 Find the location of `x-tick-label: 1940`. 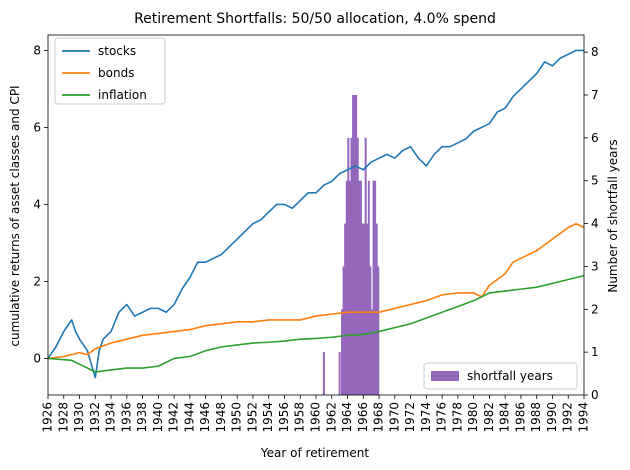

x-tick-label: 1940 is located at coordinates (158, 417).